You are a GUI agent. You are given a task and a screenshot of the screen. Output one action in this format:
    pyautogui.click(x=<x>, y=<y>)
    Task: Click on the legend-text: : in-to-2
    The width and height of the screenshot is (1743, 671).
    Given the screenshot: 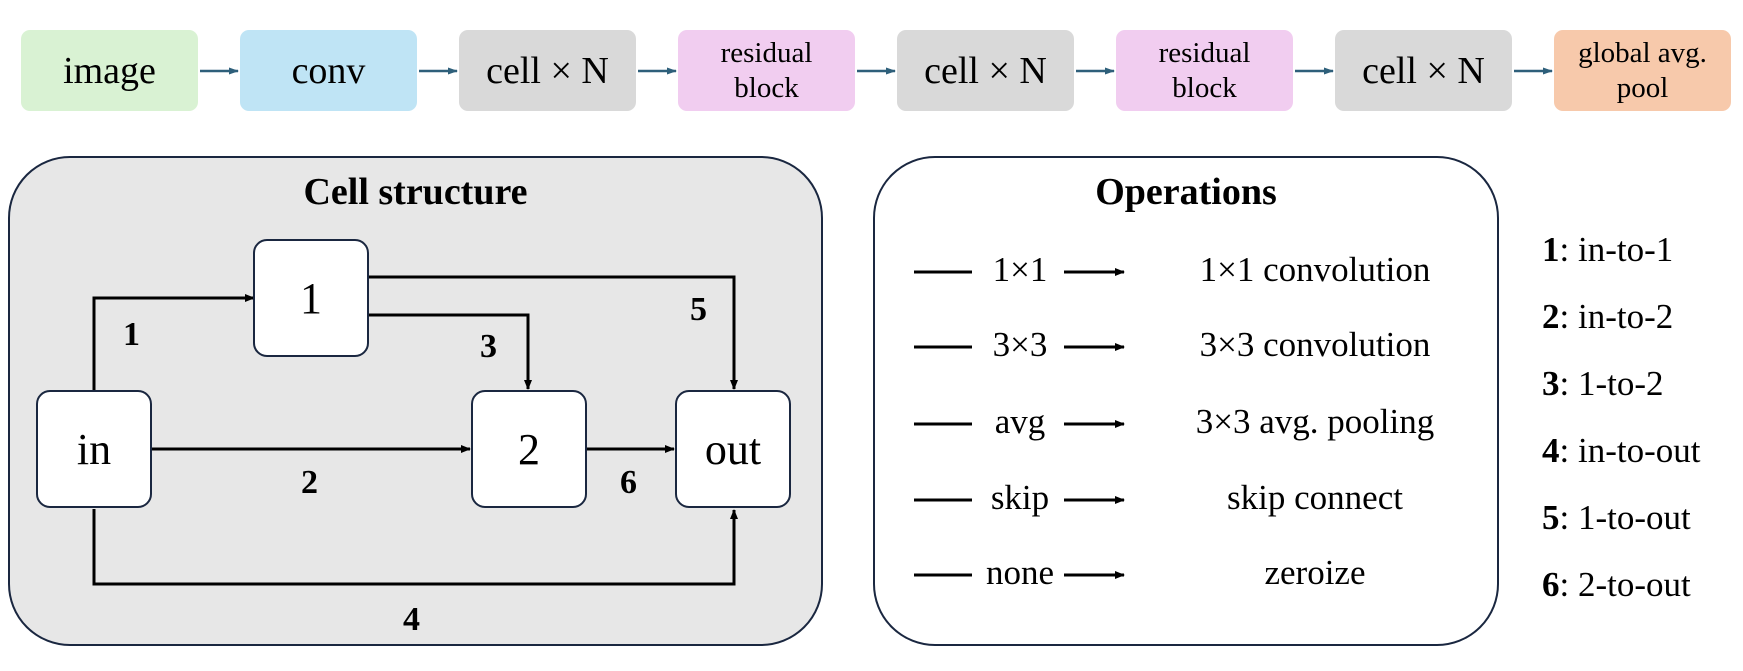 What is the action you would take?
    pyautogui.click(x=1617, y=316)
    